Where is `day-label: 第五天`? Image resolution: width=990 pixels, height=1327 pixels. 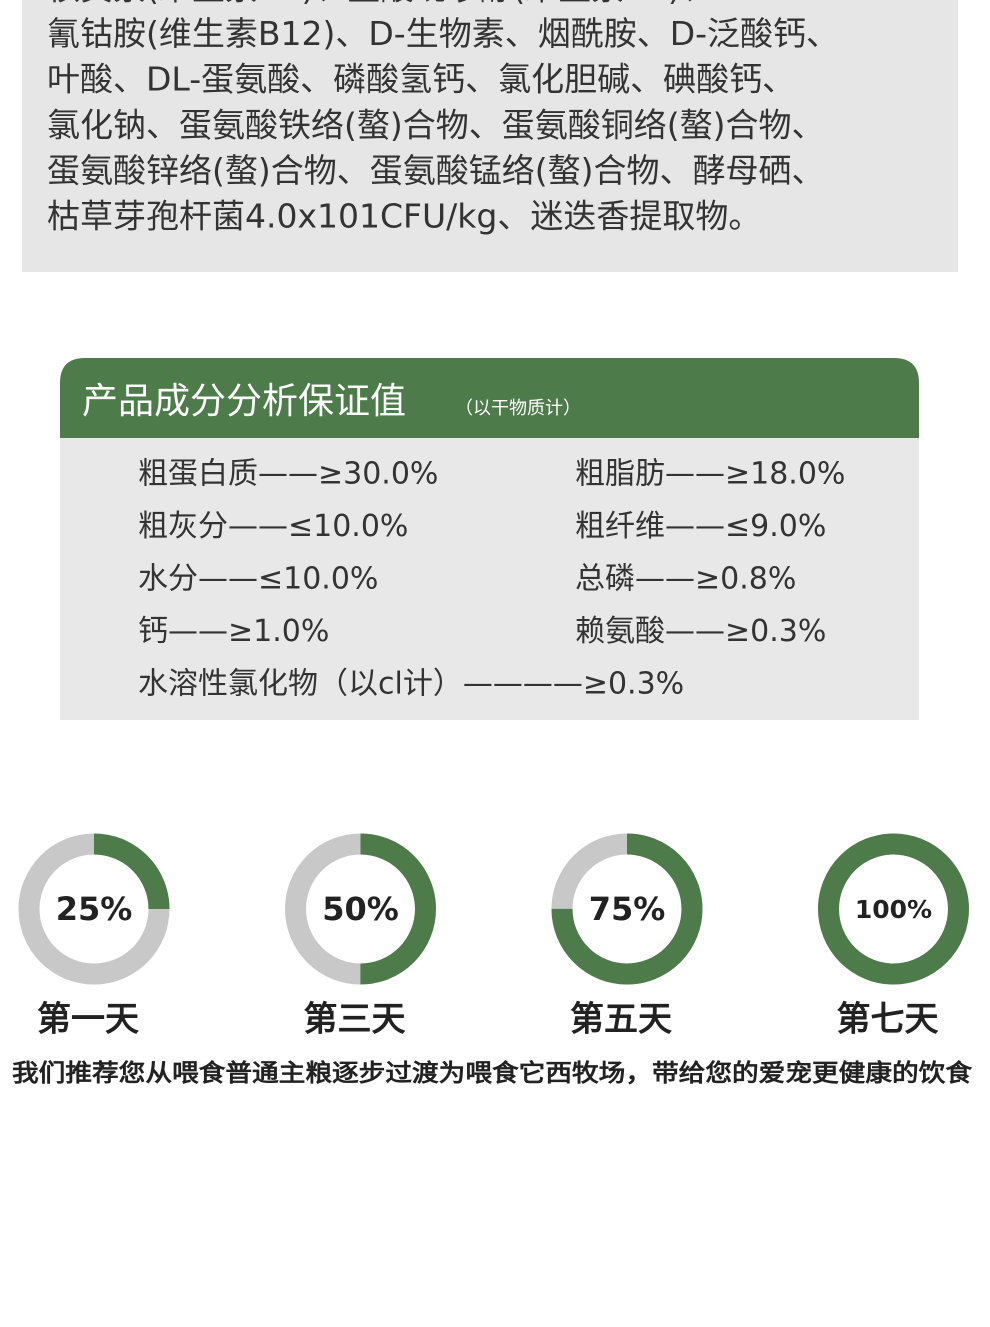 day-label: 第五天 is located at coordinates (621, 1020).